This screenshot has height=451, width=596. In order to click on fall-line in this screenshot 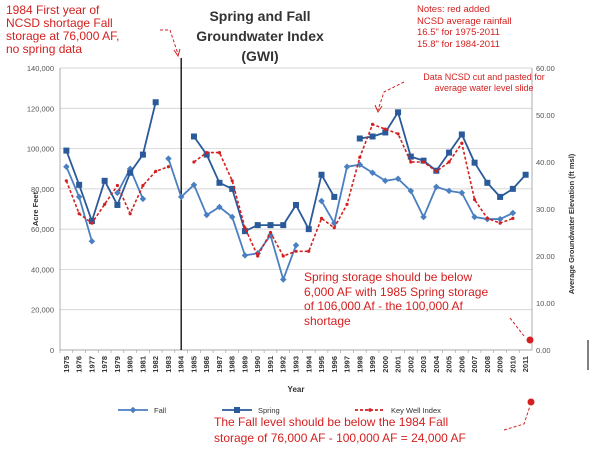, I will do `click(417, 194)`.